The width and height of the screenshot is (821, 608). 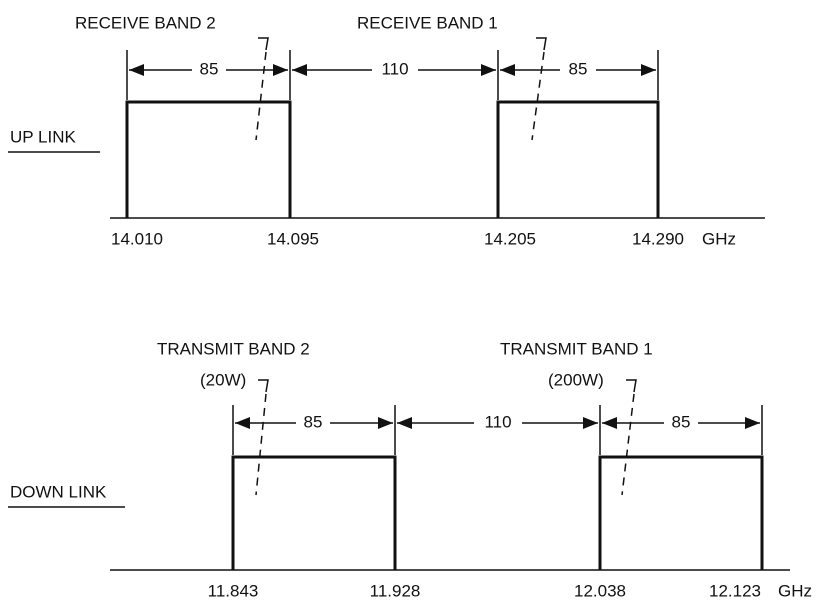 What do you see at coordinates (145, 22) in the screenshot?
I see `band-label: RECEIVE BAND 2` at bounding box center [145, 22].